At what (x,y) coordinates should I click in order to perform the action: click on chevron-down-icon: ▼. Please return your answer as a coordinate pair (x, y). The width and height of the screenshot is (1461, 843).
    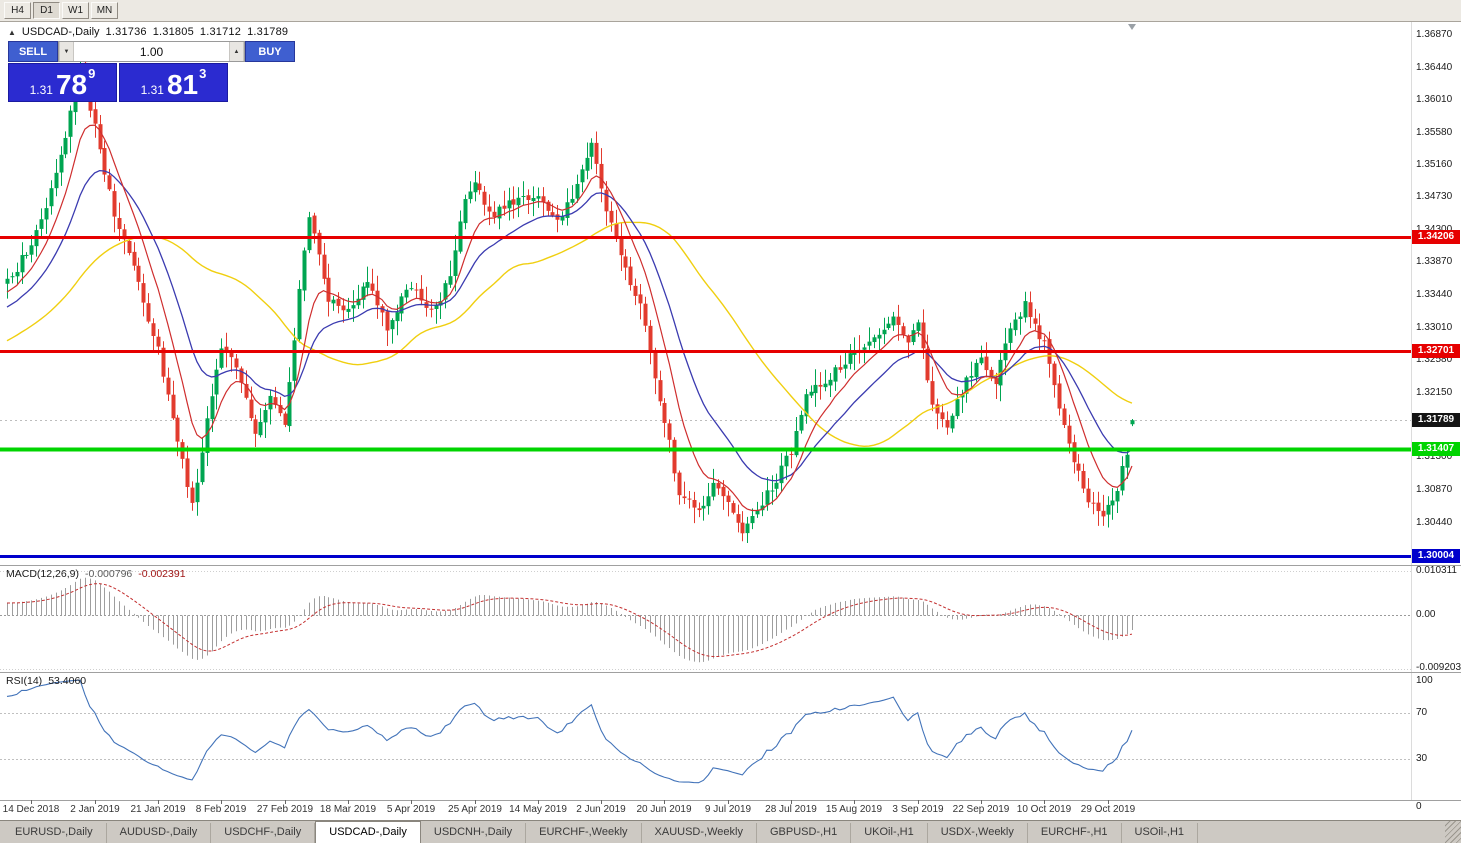
    Looking at the image, I should click on (66, 51).